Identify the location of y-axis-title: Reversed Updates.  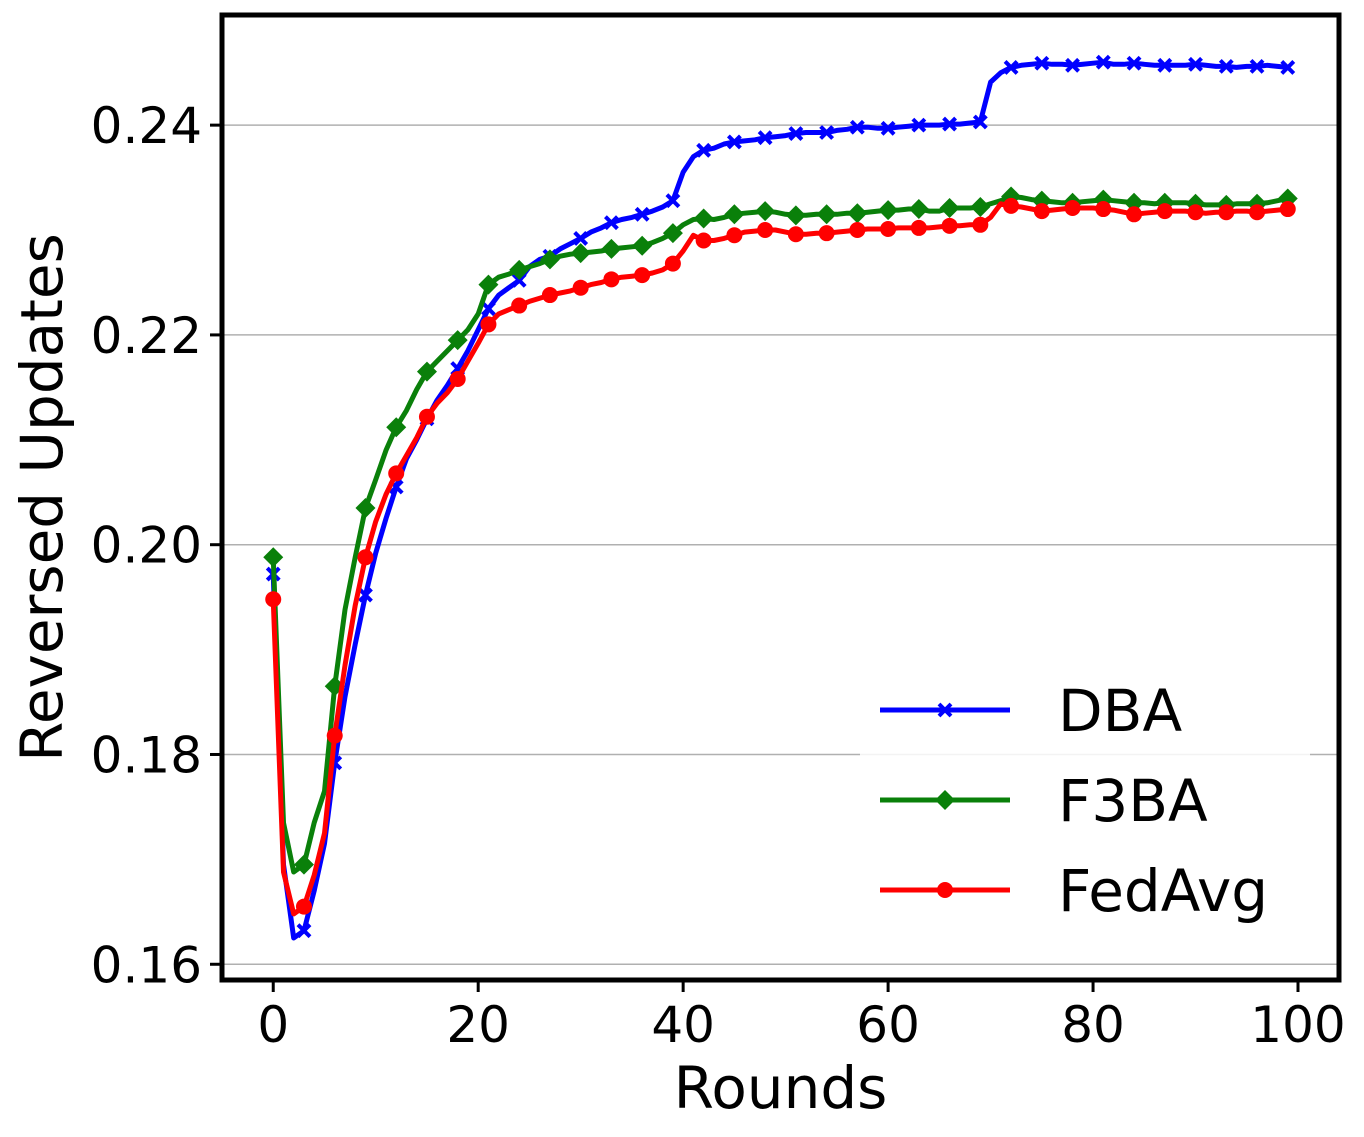
(42, 497).